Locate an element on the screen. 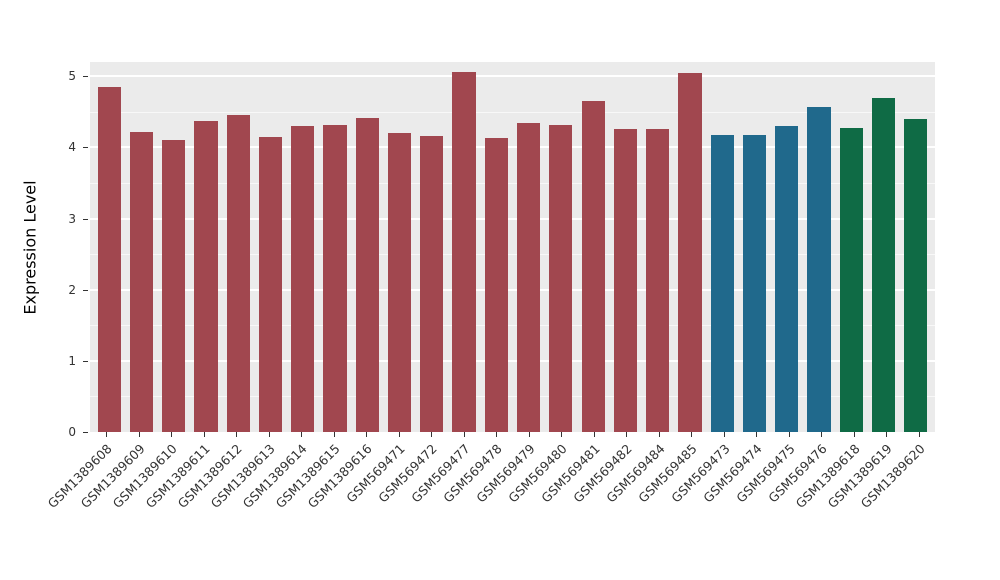  bar-GSM1389609 is located at coordinates (141, 281).